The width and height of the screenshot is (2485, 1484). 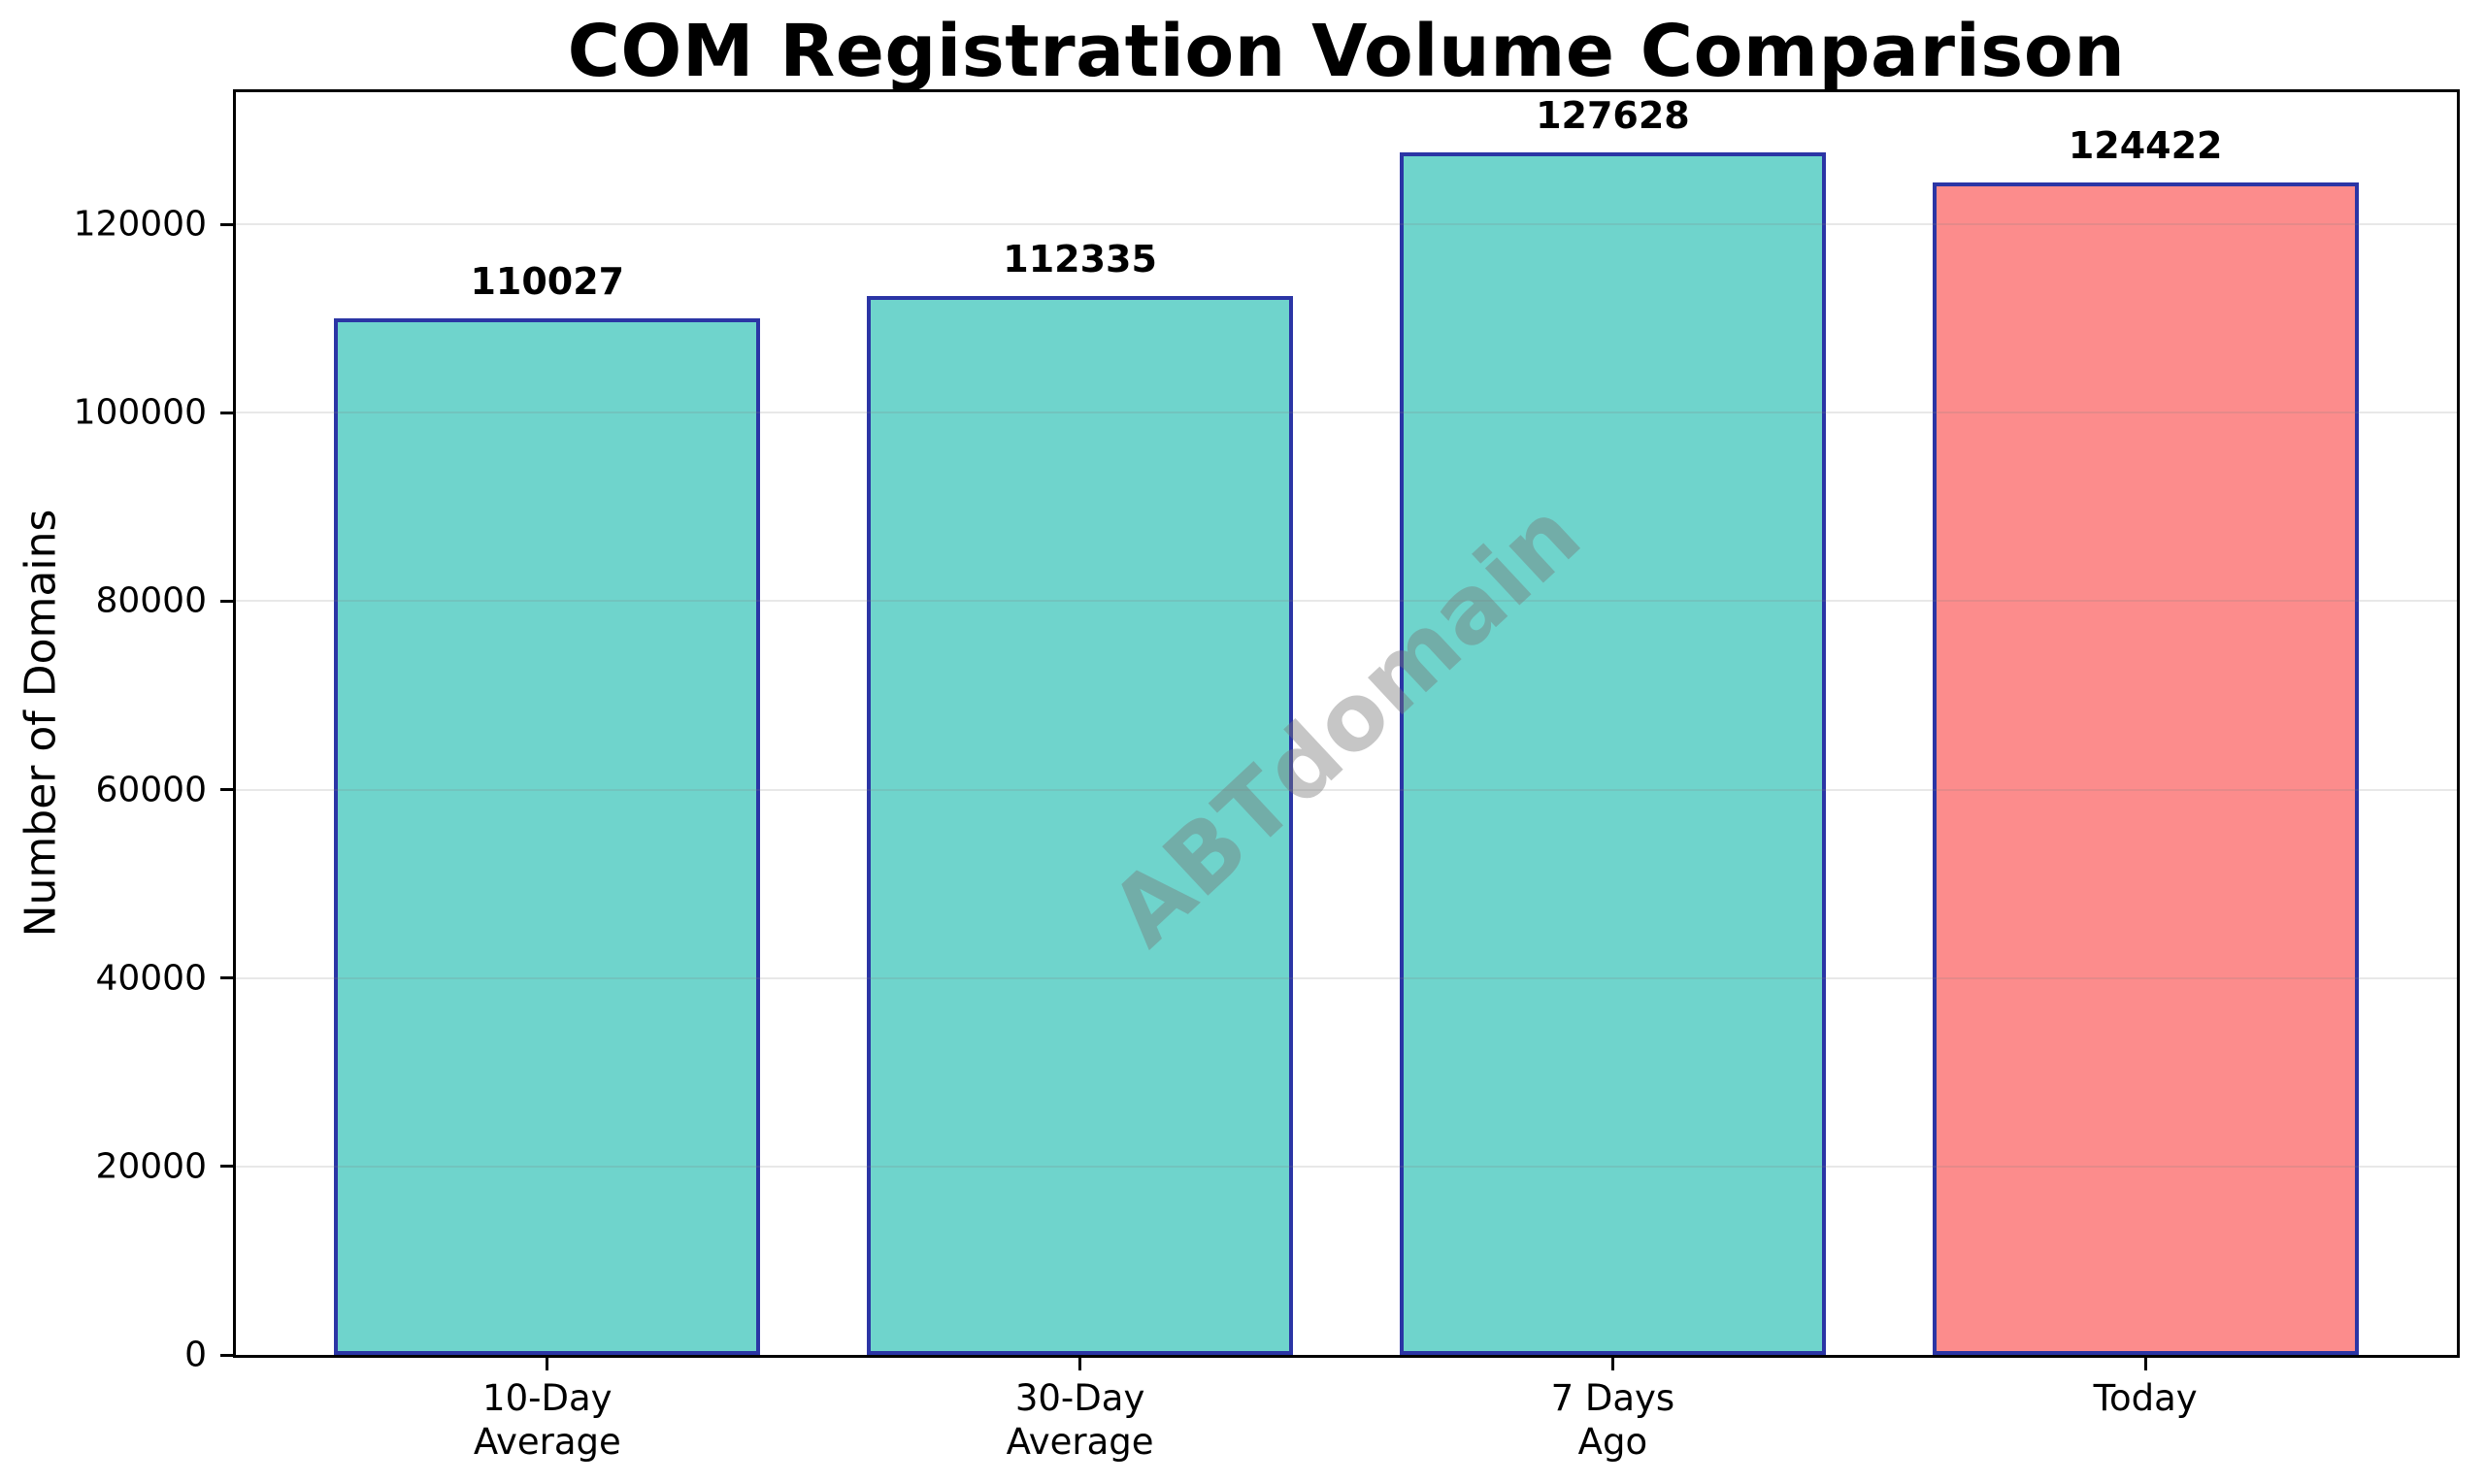 I want to click on x-tick-label-3: 7 Days Ago, so click(x=1612, y=1420).